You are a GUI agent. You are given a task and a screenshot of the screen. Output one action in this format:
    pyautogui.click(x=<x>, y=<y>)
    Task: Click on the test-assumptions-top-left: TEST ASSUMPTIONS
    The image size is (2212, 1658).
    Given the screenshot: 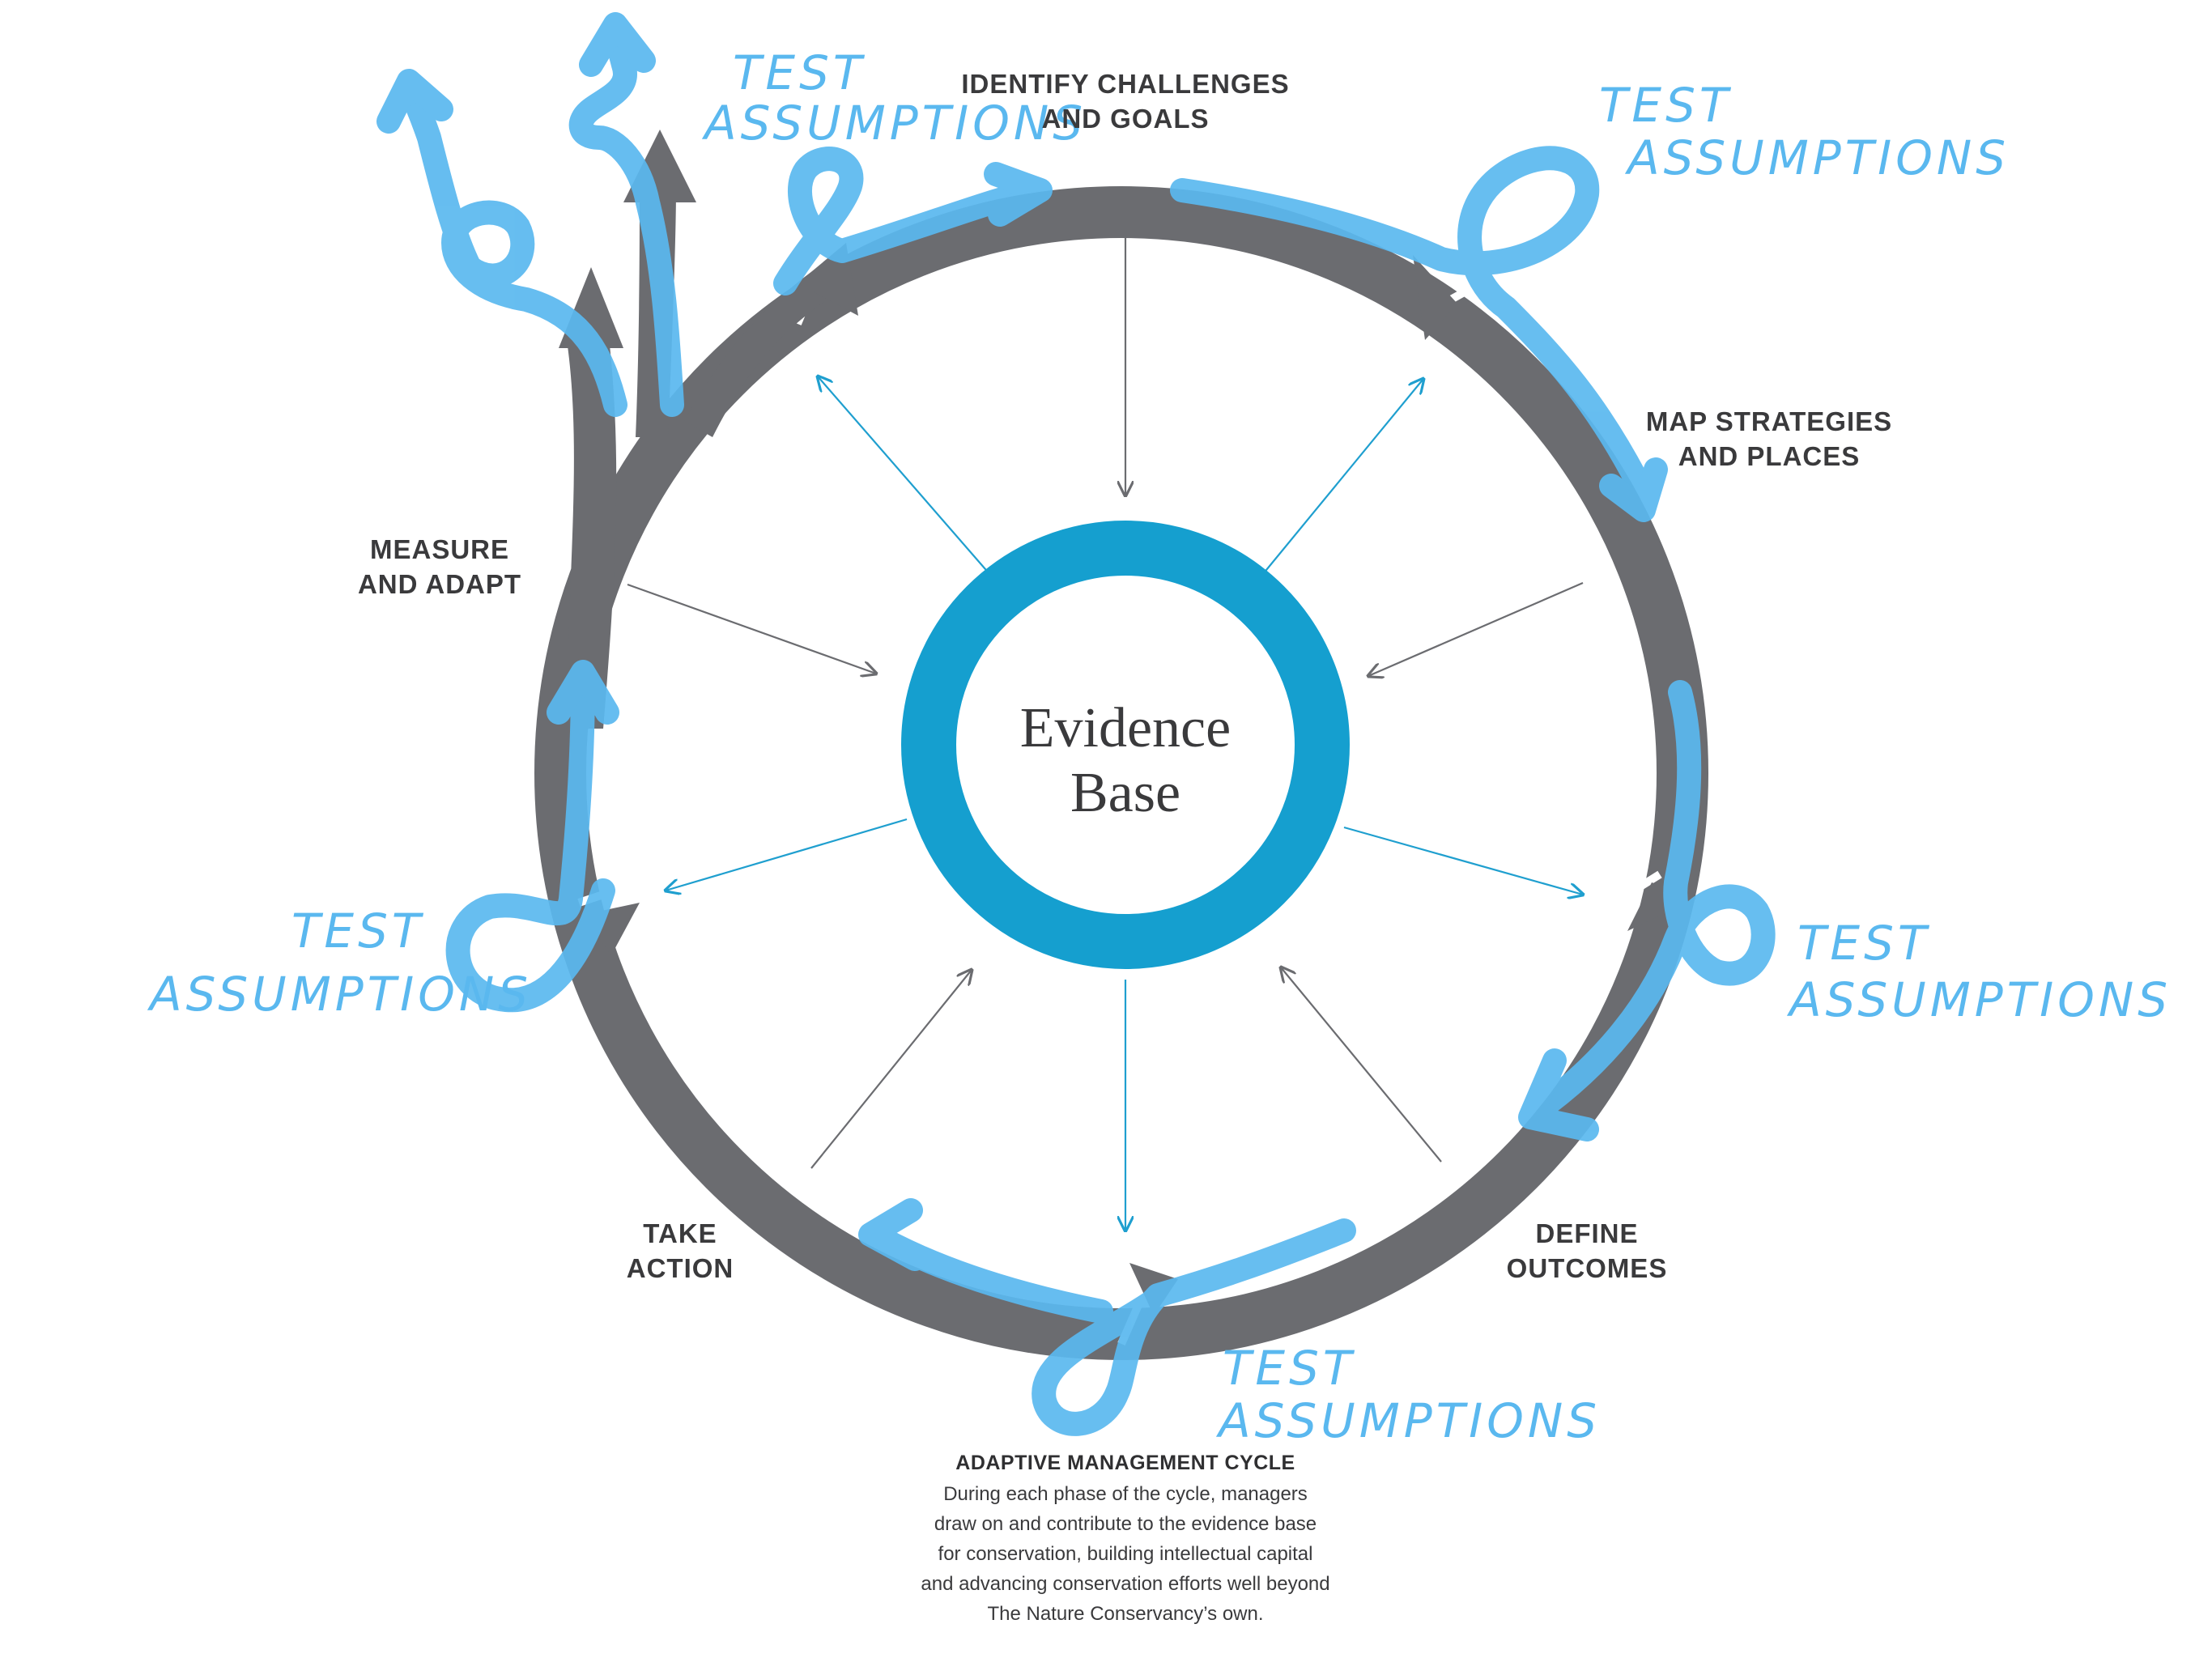 What is the action you would take?
    pyautogui.click(x=894, y=98)
    